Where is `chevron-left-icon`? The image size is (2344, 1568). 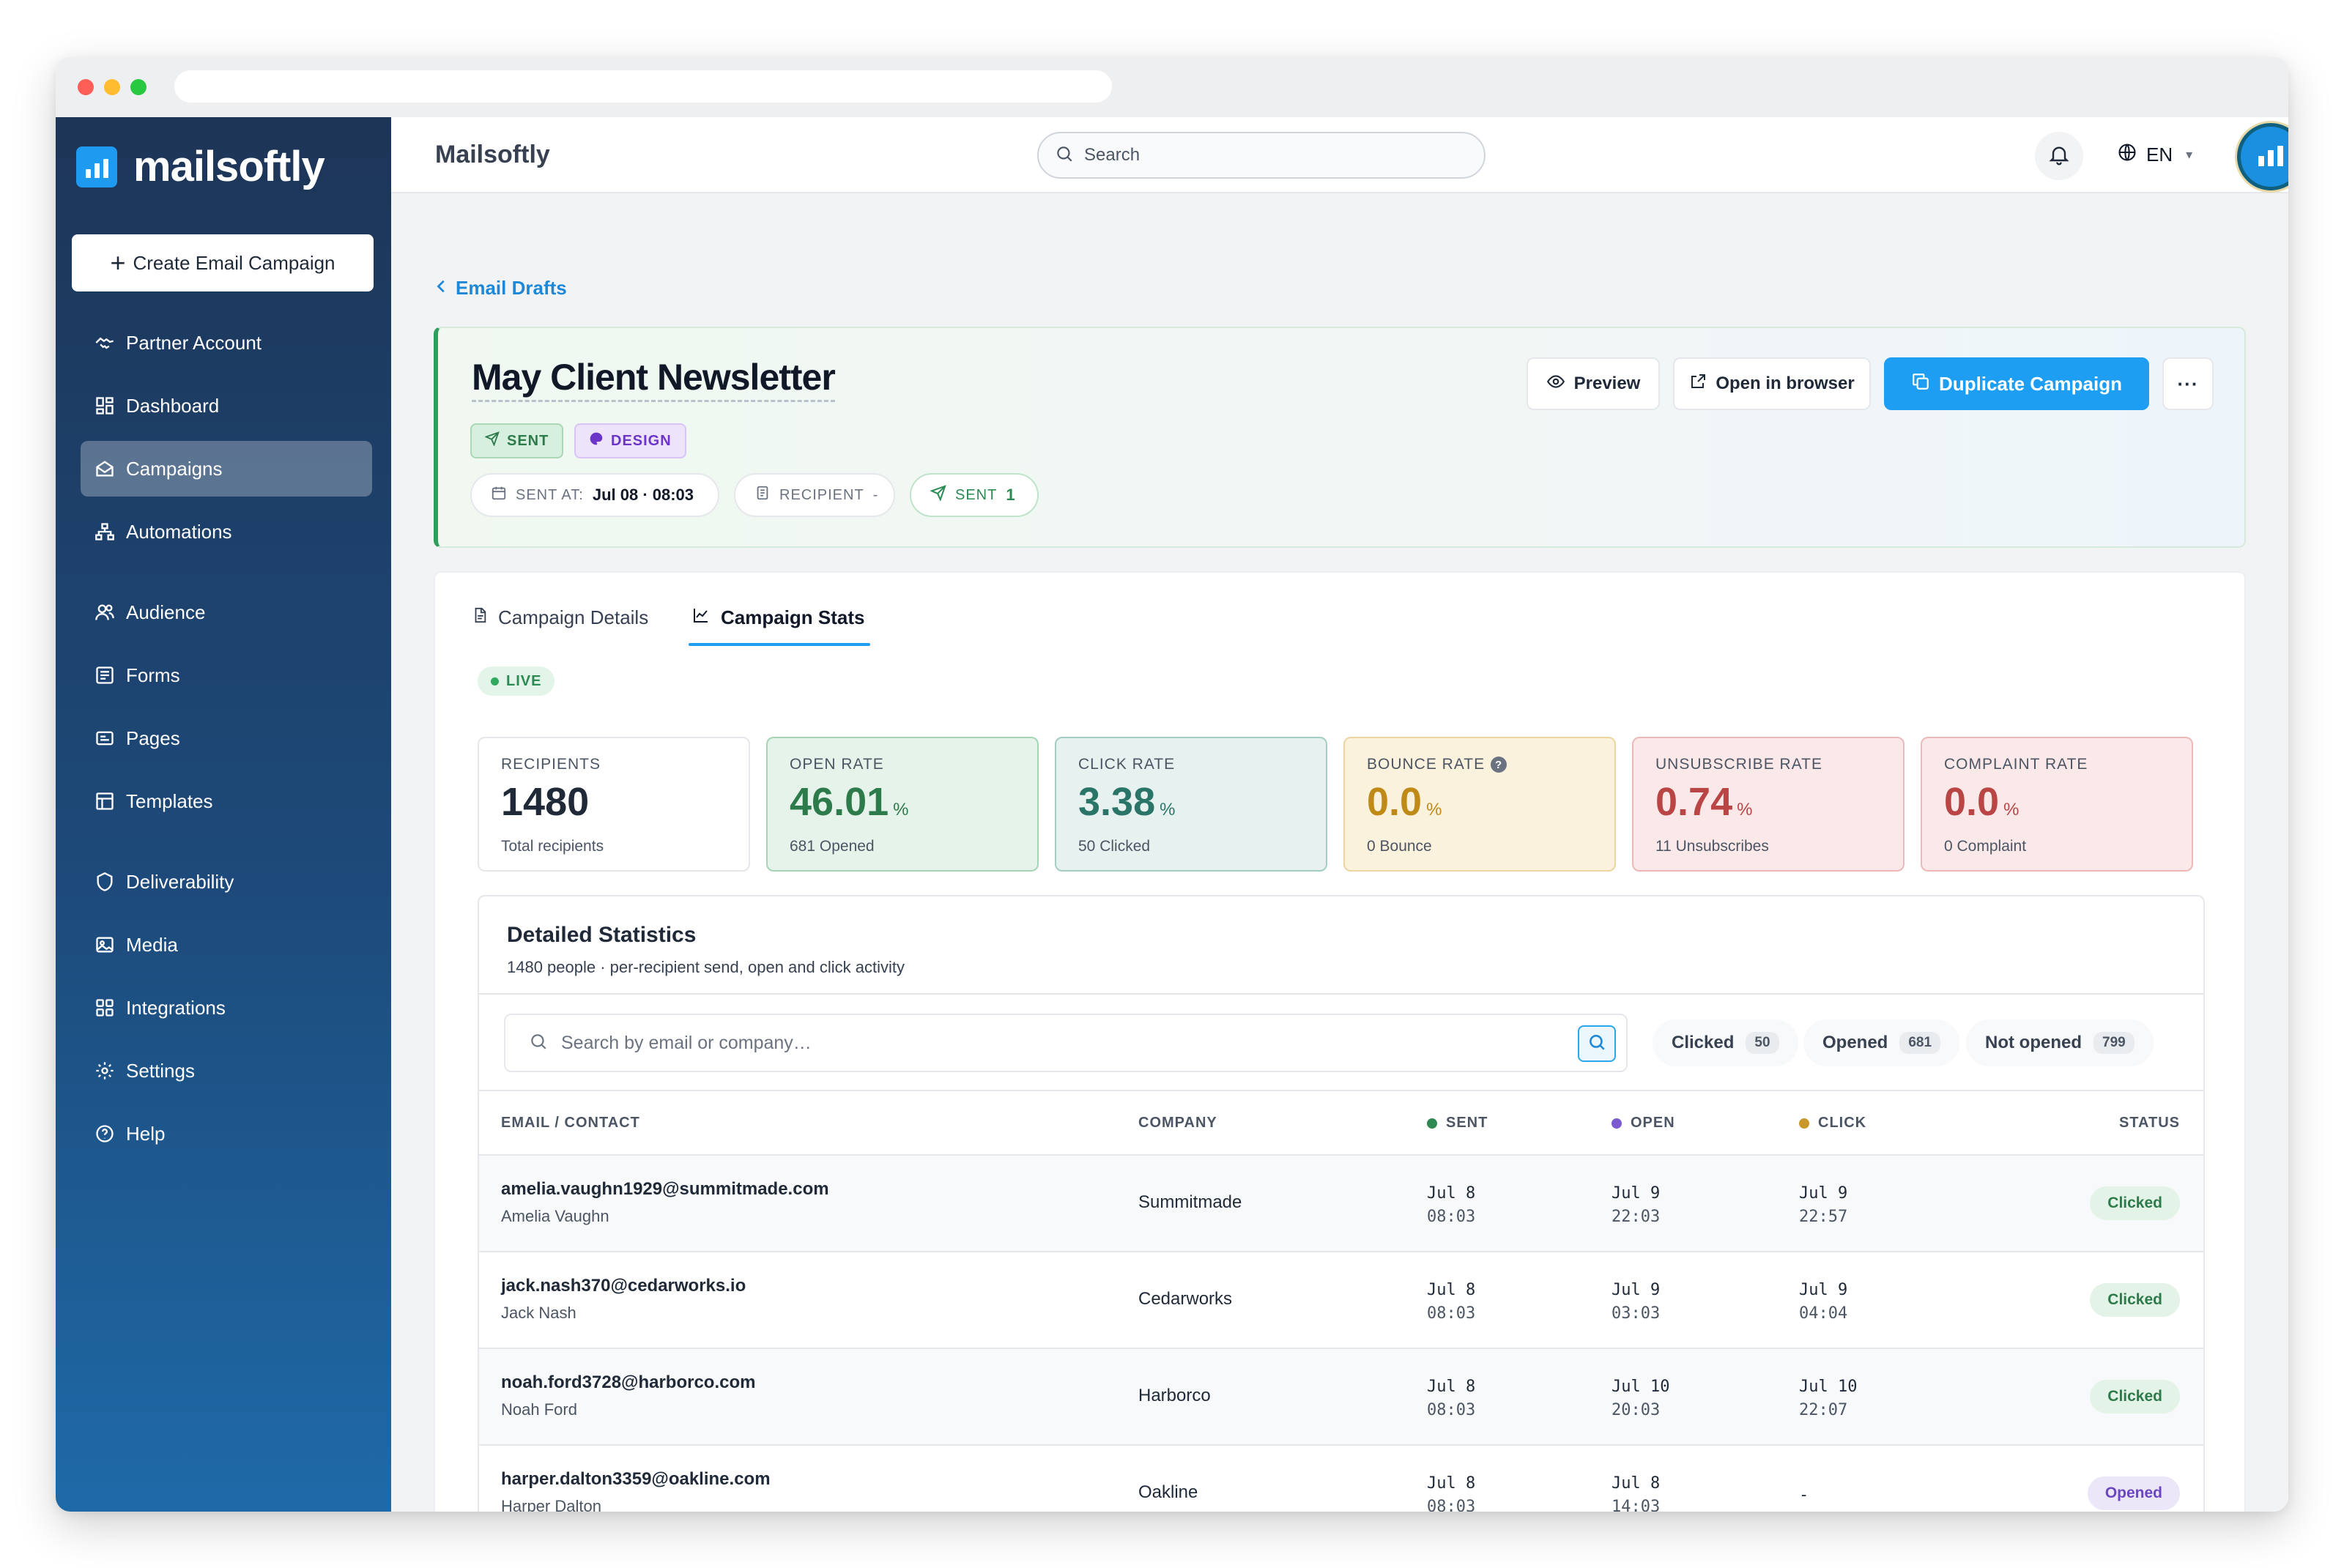 chevron-left-icon is located at coordinates (442, 288).